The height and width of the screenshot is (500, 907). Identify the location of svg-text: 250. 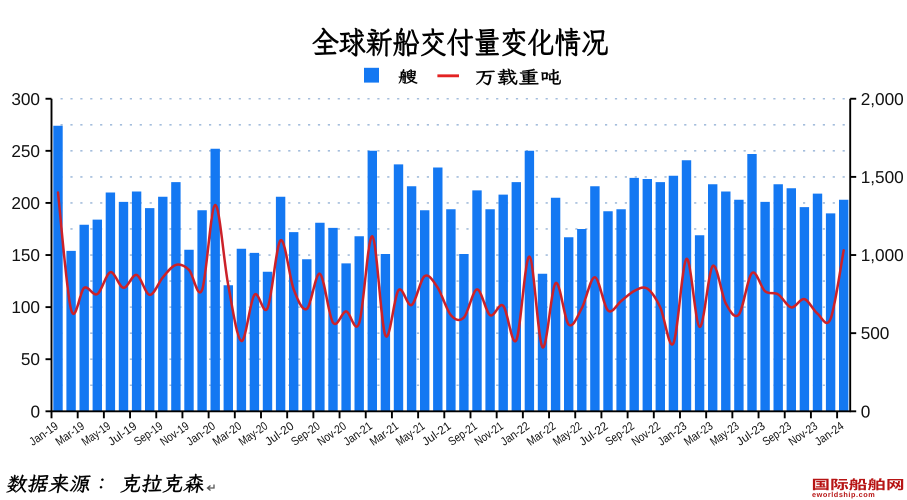
(25, 151).